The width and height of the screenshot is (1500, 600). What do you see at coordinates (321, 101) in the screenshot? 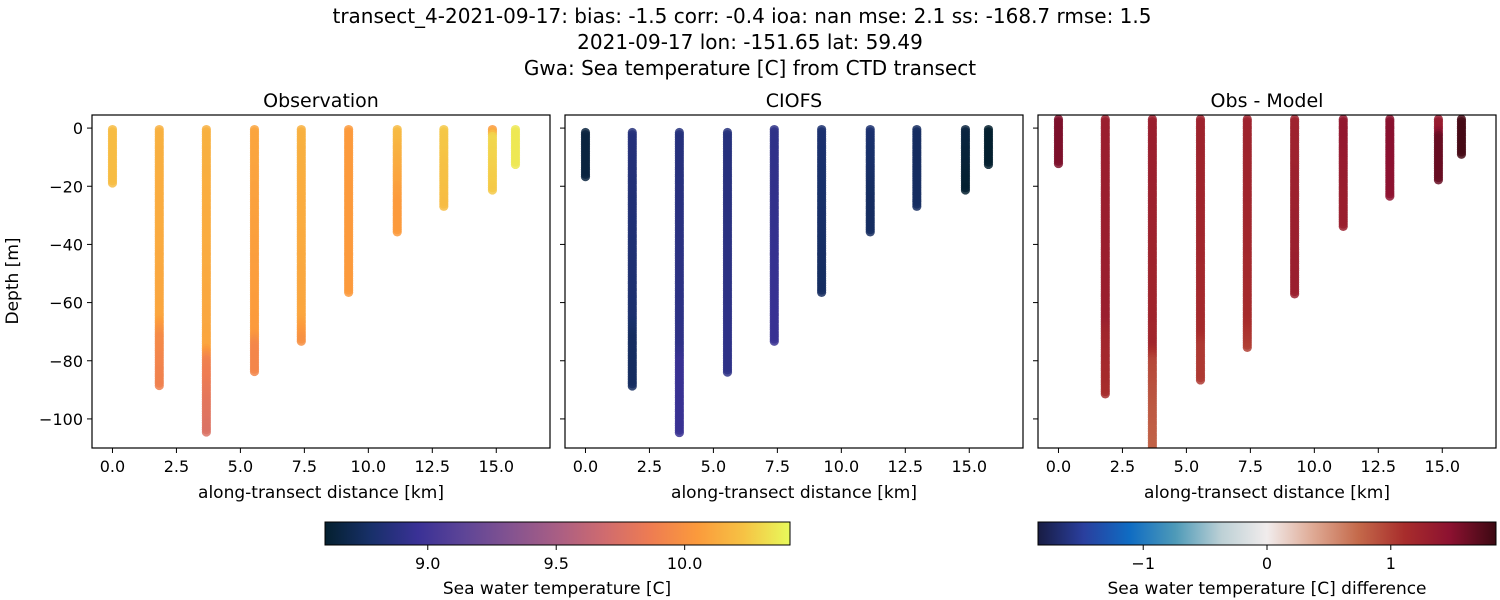
I see `panel-title-observation: Observation` at bounding box center [321, 101].